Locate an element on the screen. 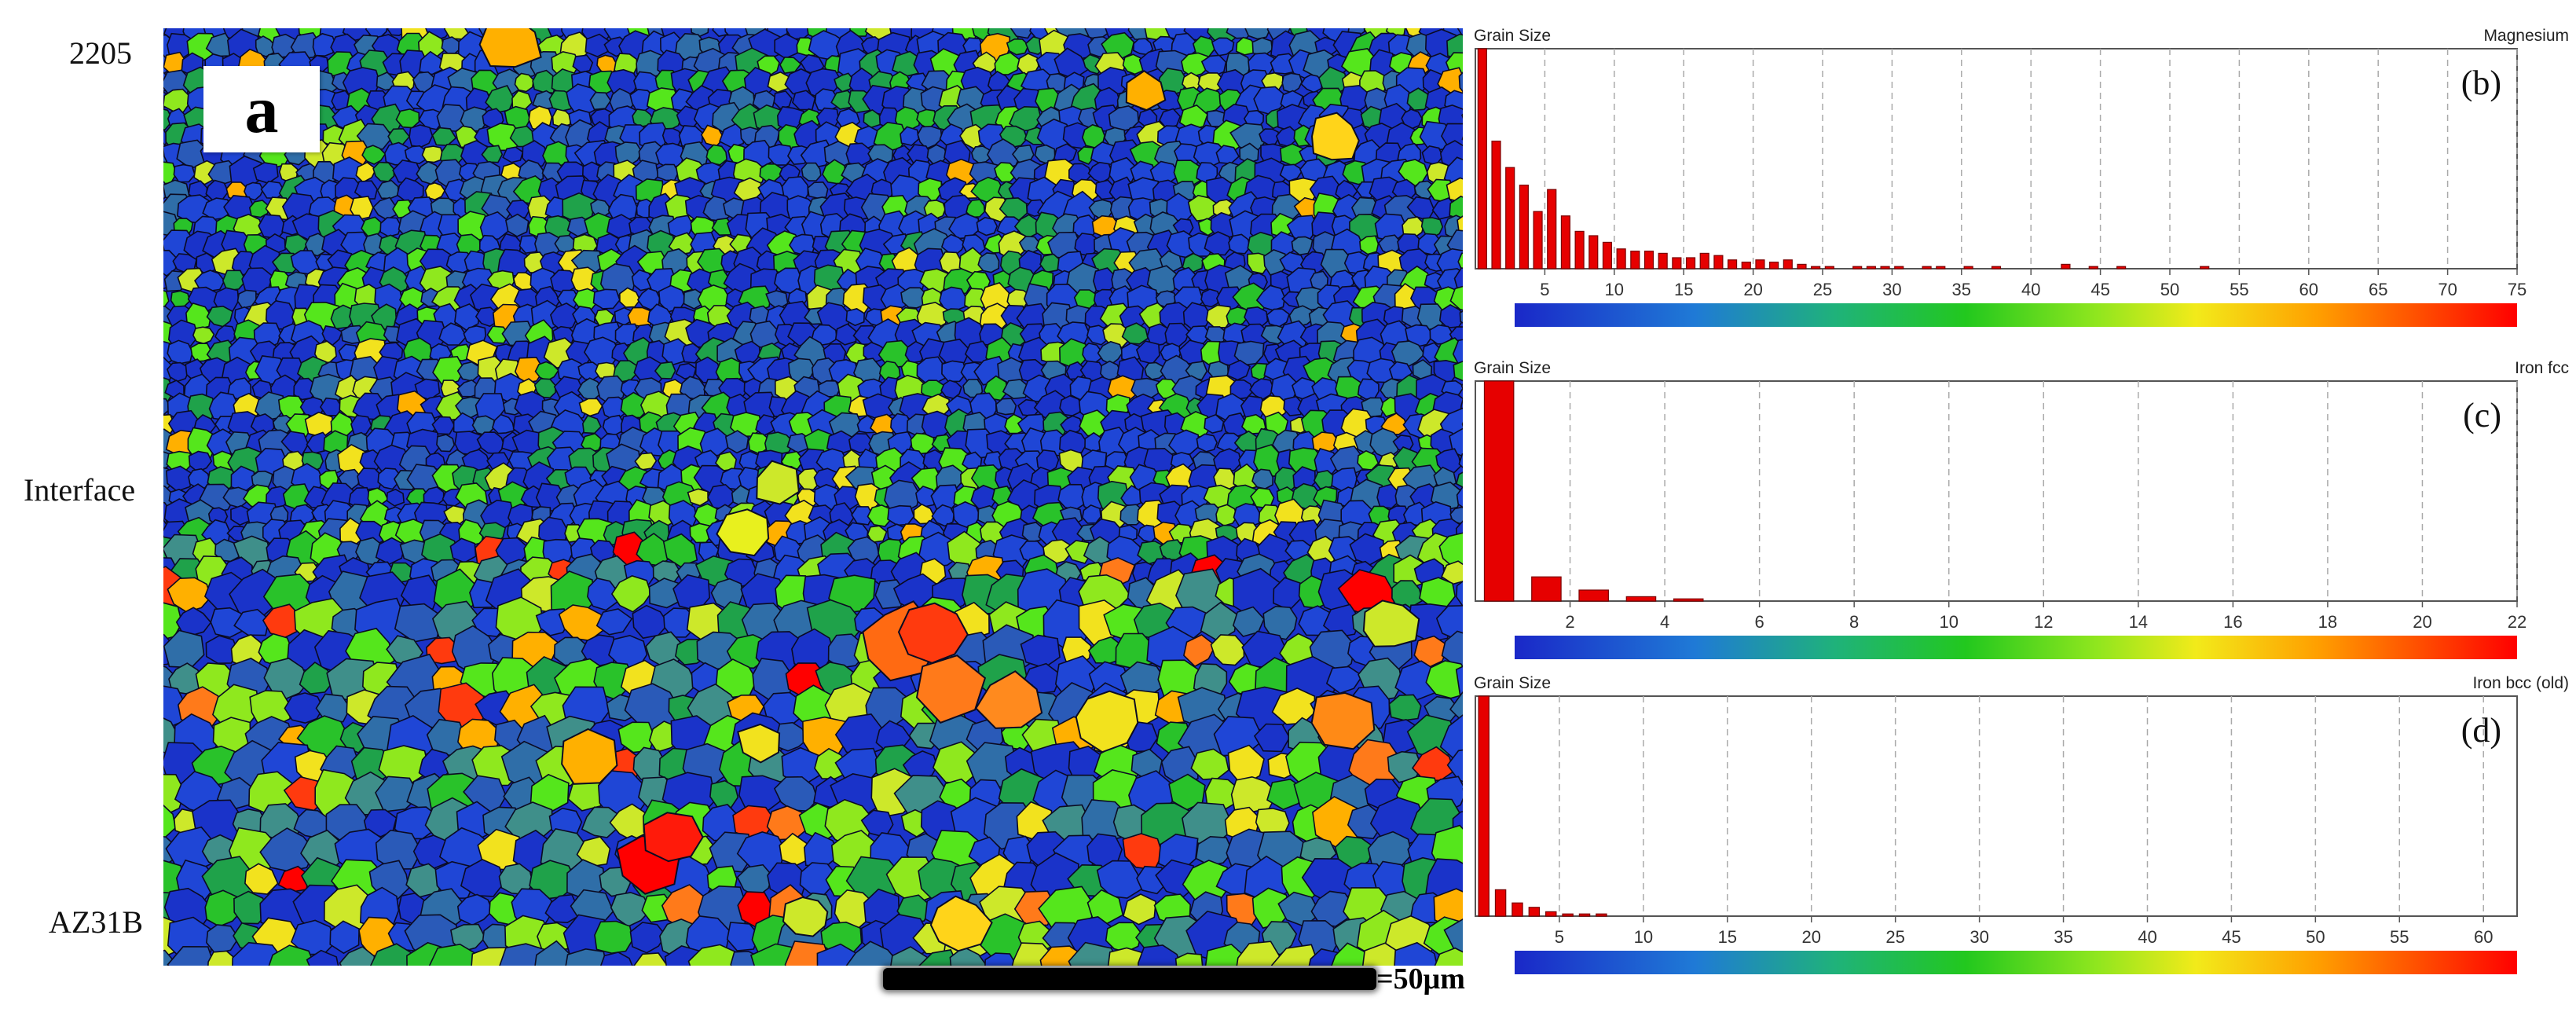 This screenshot has width=2576, height=1012. tick-label: 15 is located at coordinates (1683, 289).